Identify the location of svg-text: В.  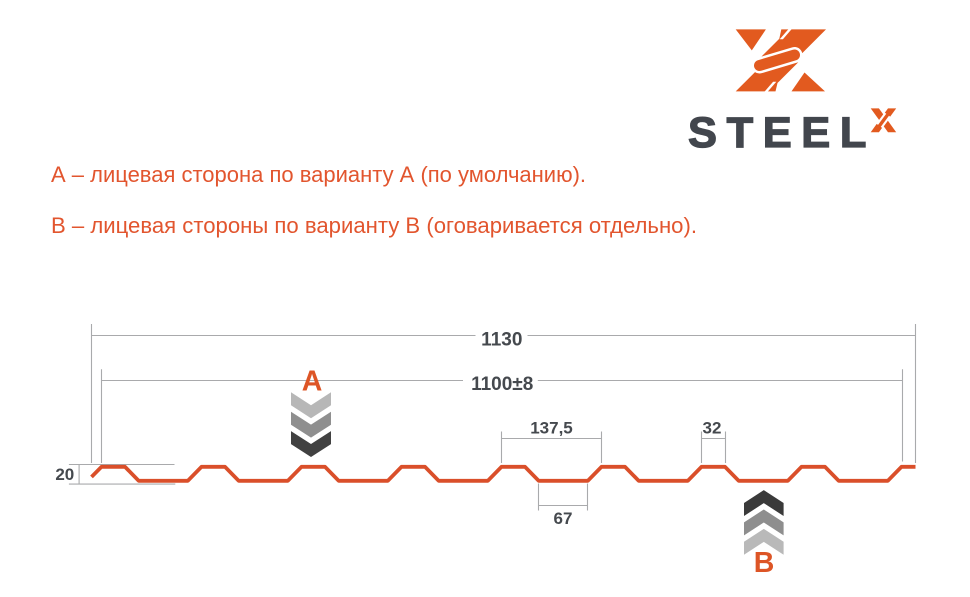
(764, 563).